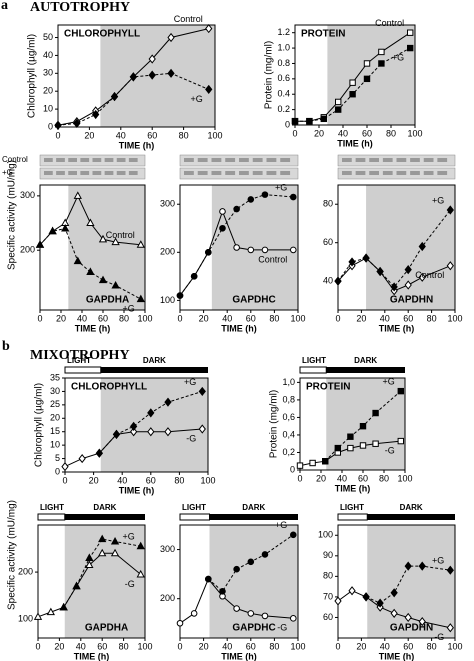 The height and width of the screenshot is (661, 474). Describe the element at coordinates (4, 6) in the screenshot. I see `panel-label: a` at that location.